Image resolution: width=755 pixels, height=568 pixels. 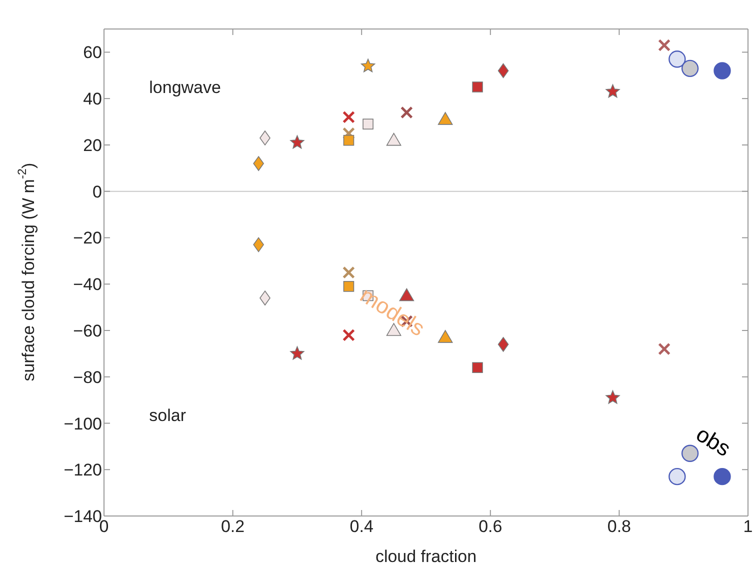 I want to click on y-tick-label: 60, so click(x=92, y=52).